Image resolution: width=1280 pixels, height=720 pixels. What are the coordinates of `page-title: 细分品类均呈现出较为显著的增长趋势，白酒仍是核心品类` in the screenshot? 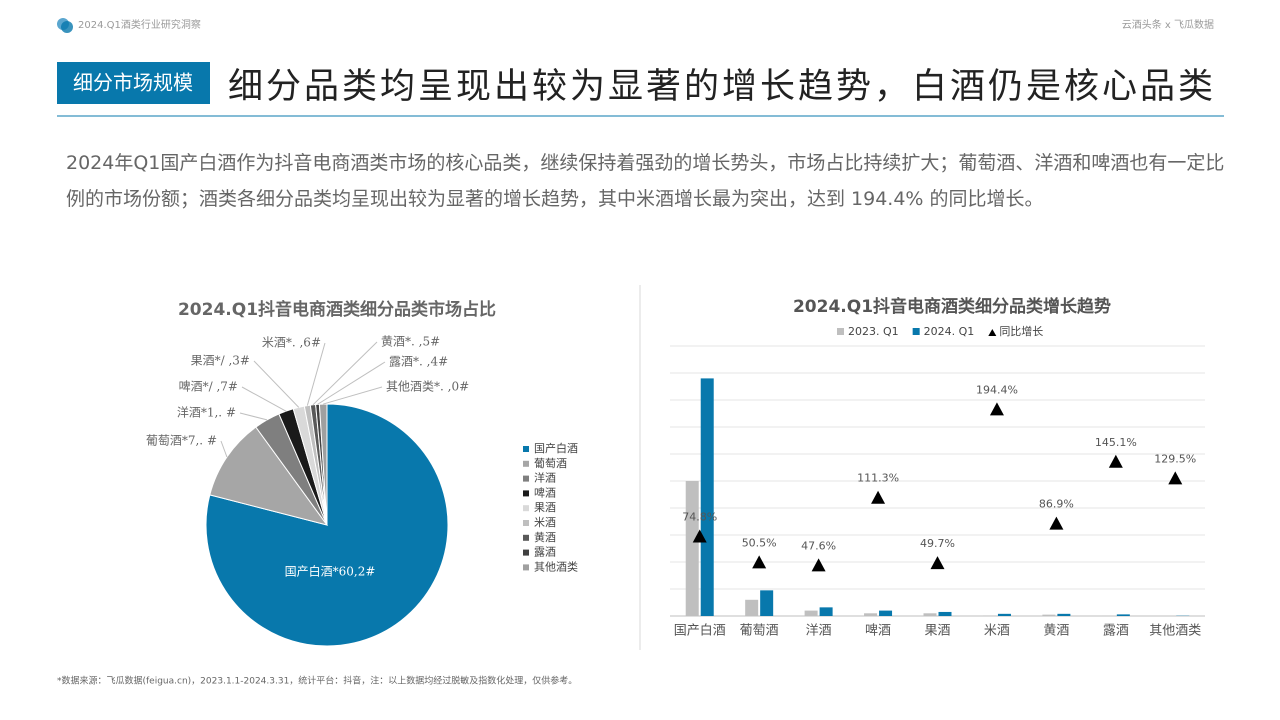 It's located at (720, 87).